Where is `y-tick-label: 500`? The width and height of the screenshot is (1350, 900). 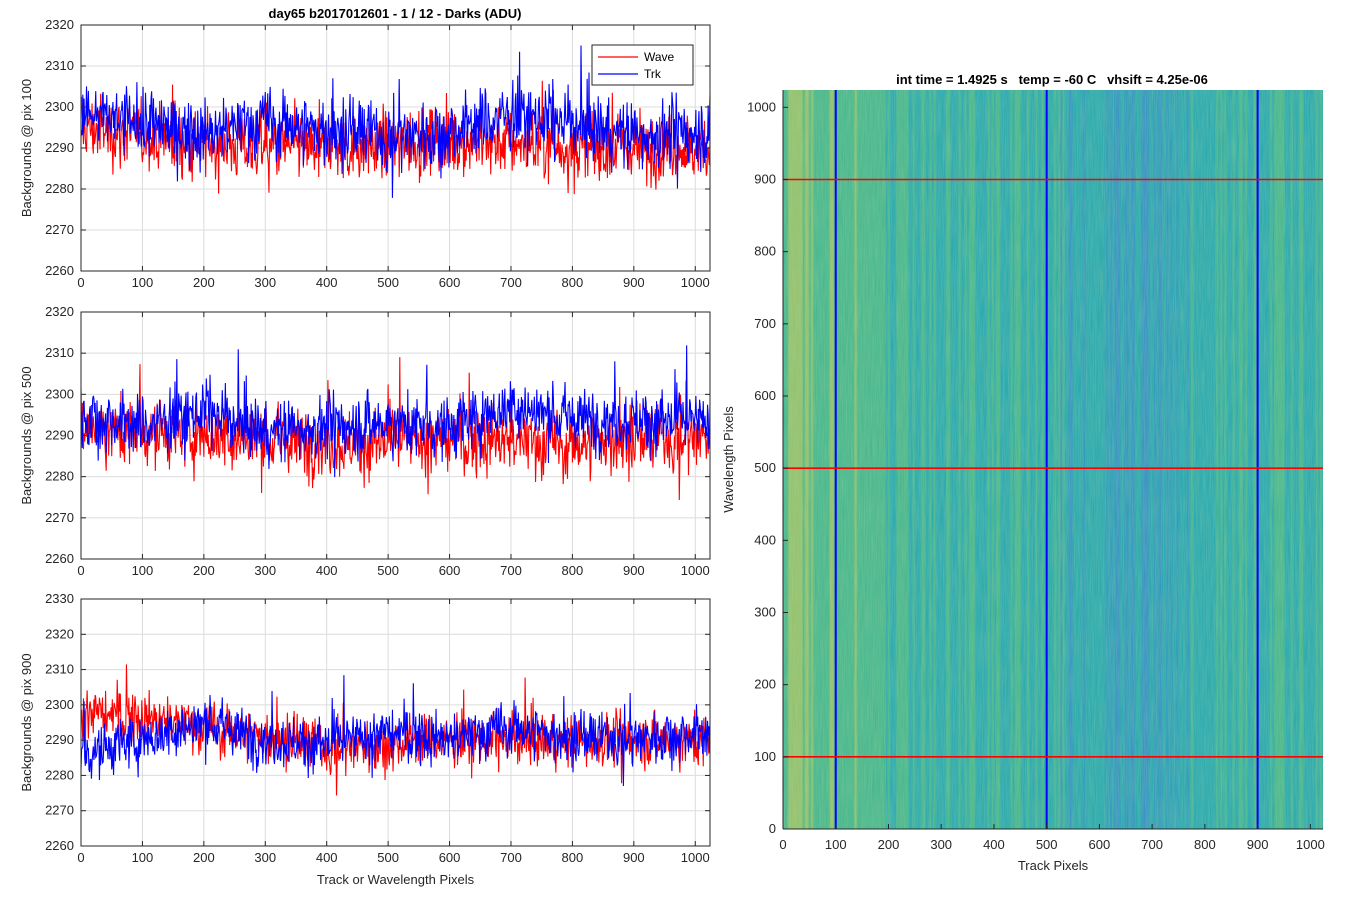 y-tick-label: 500 is located at coordinates (765, 467).